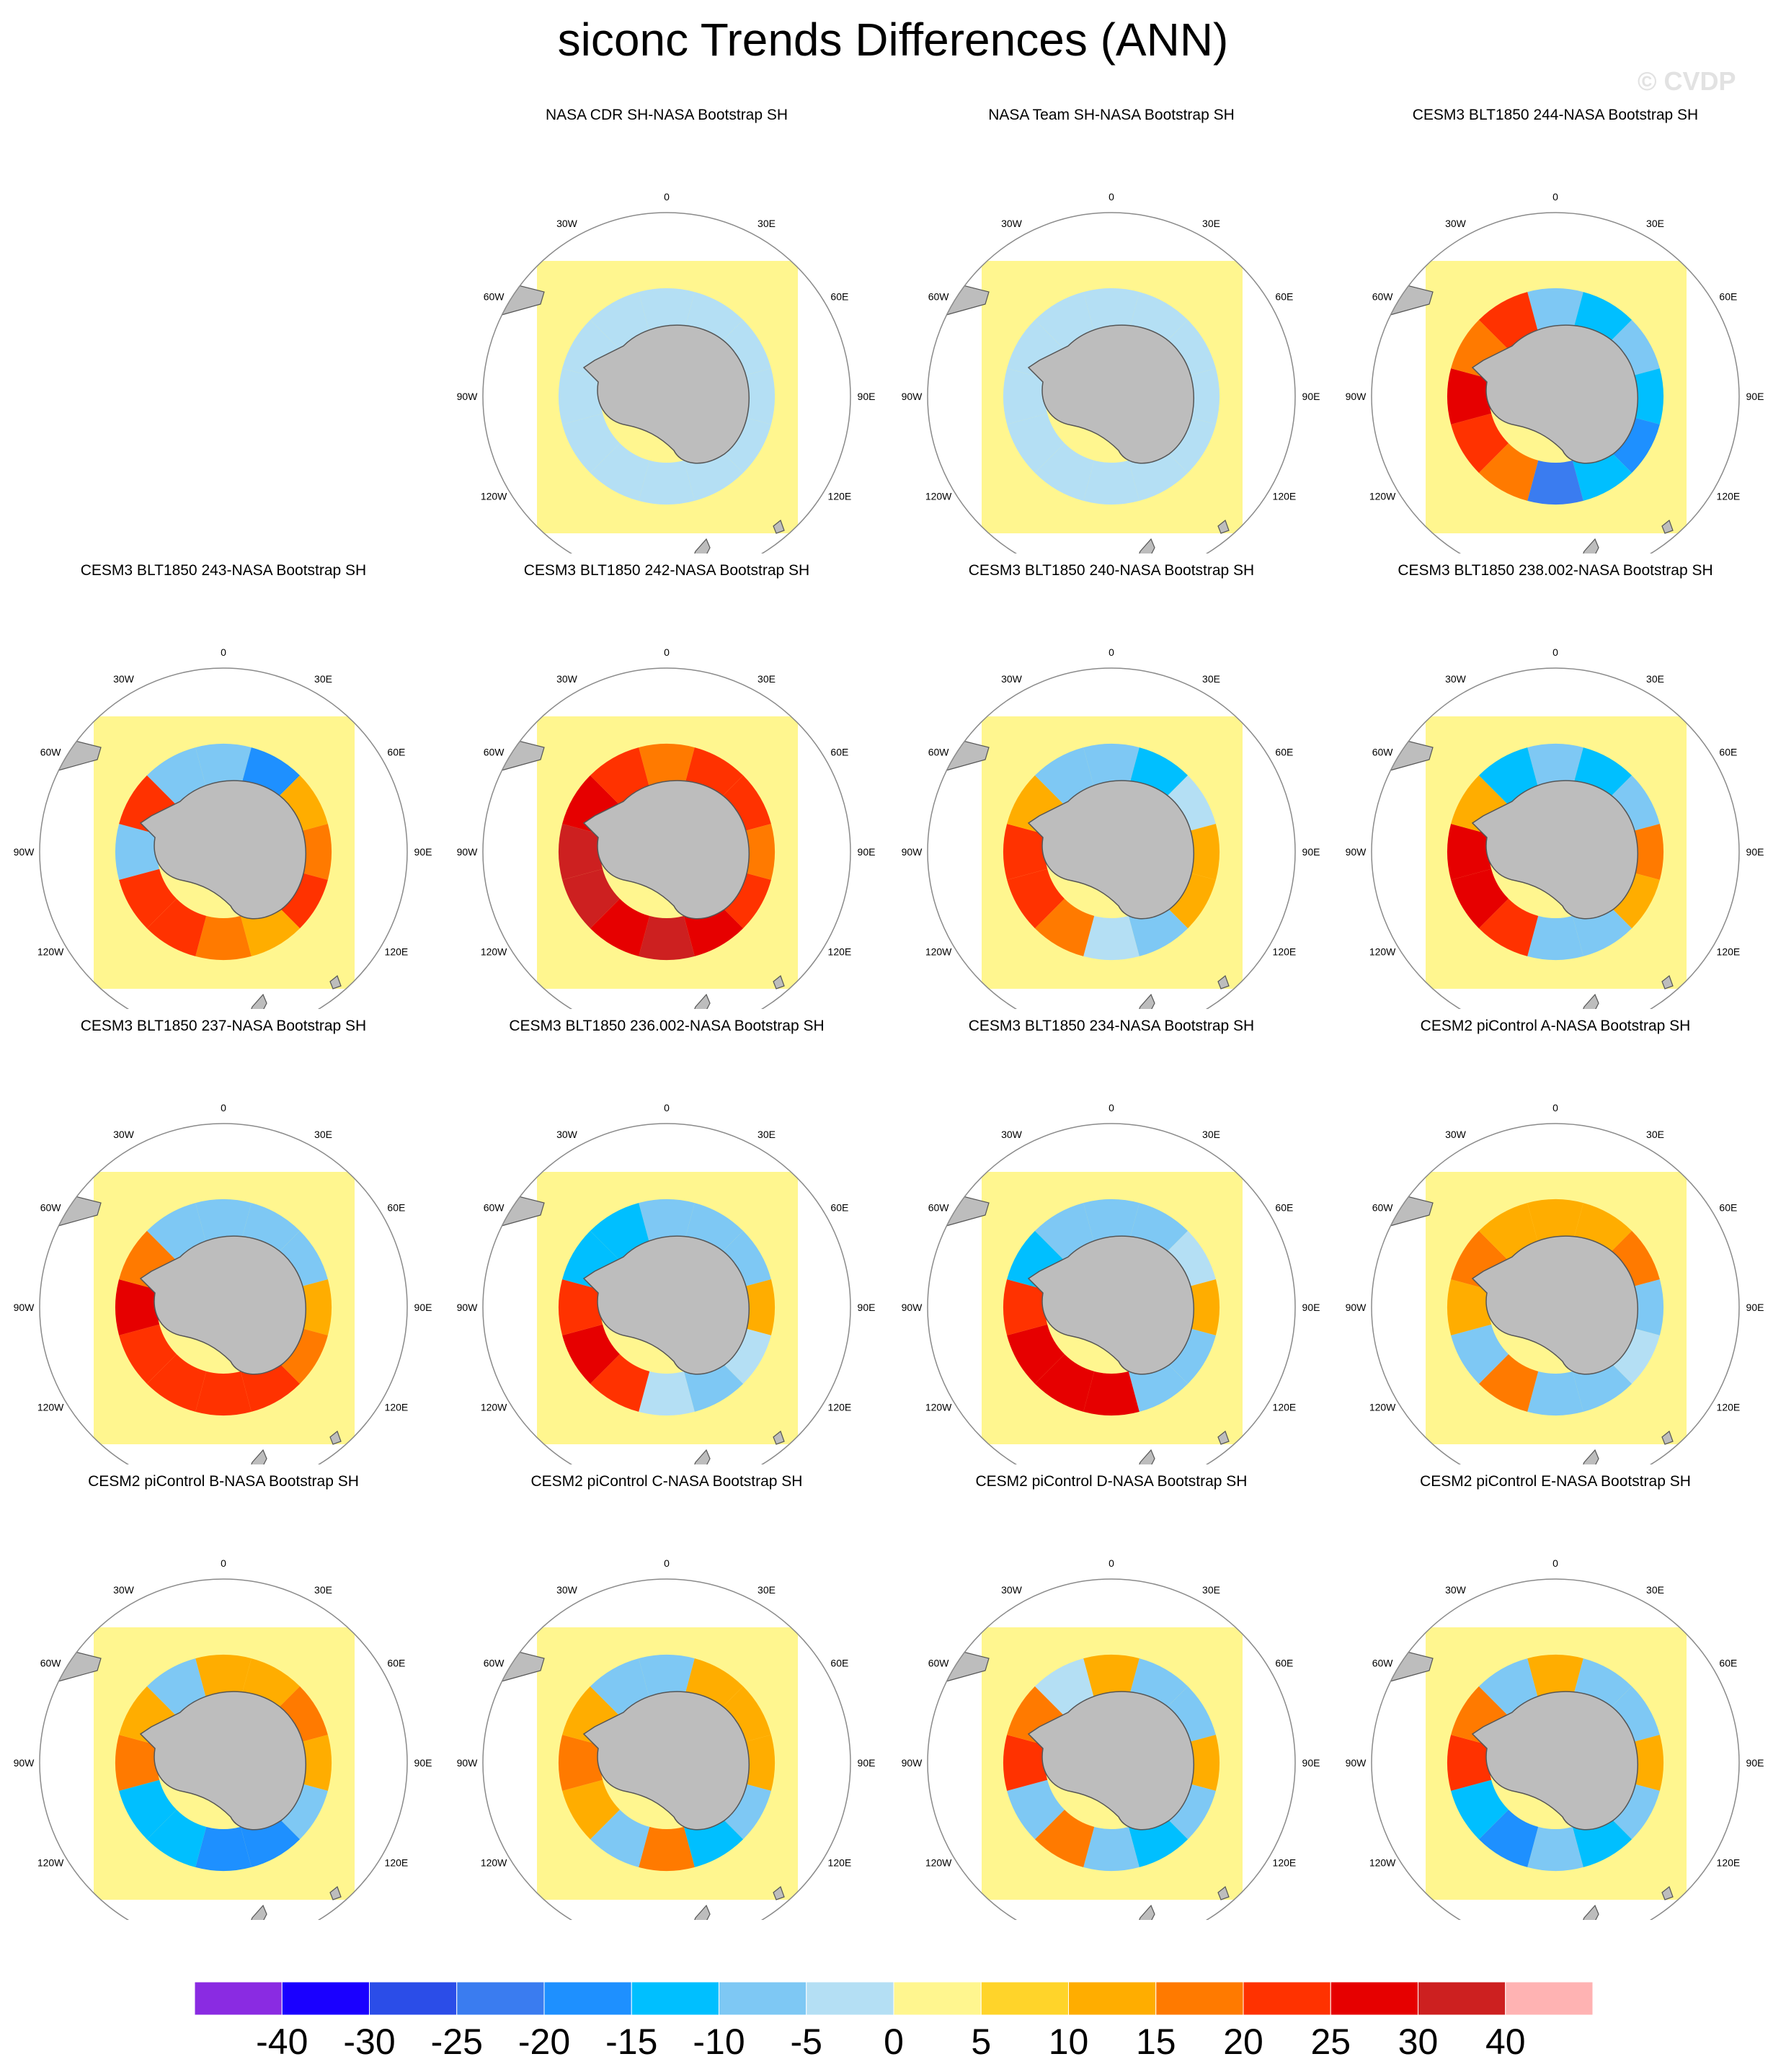 The image size is (1786, 2072). What do you see at coordinates (1111, 1026) in the screenshot?
I see `panel-title: CESM3 BLT1850 234-NASA Bootstrap SH` at bounding box center [1111, 1026].